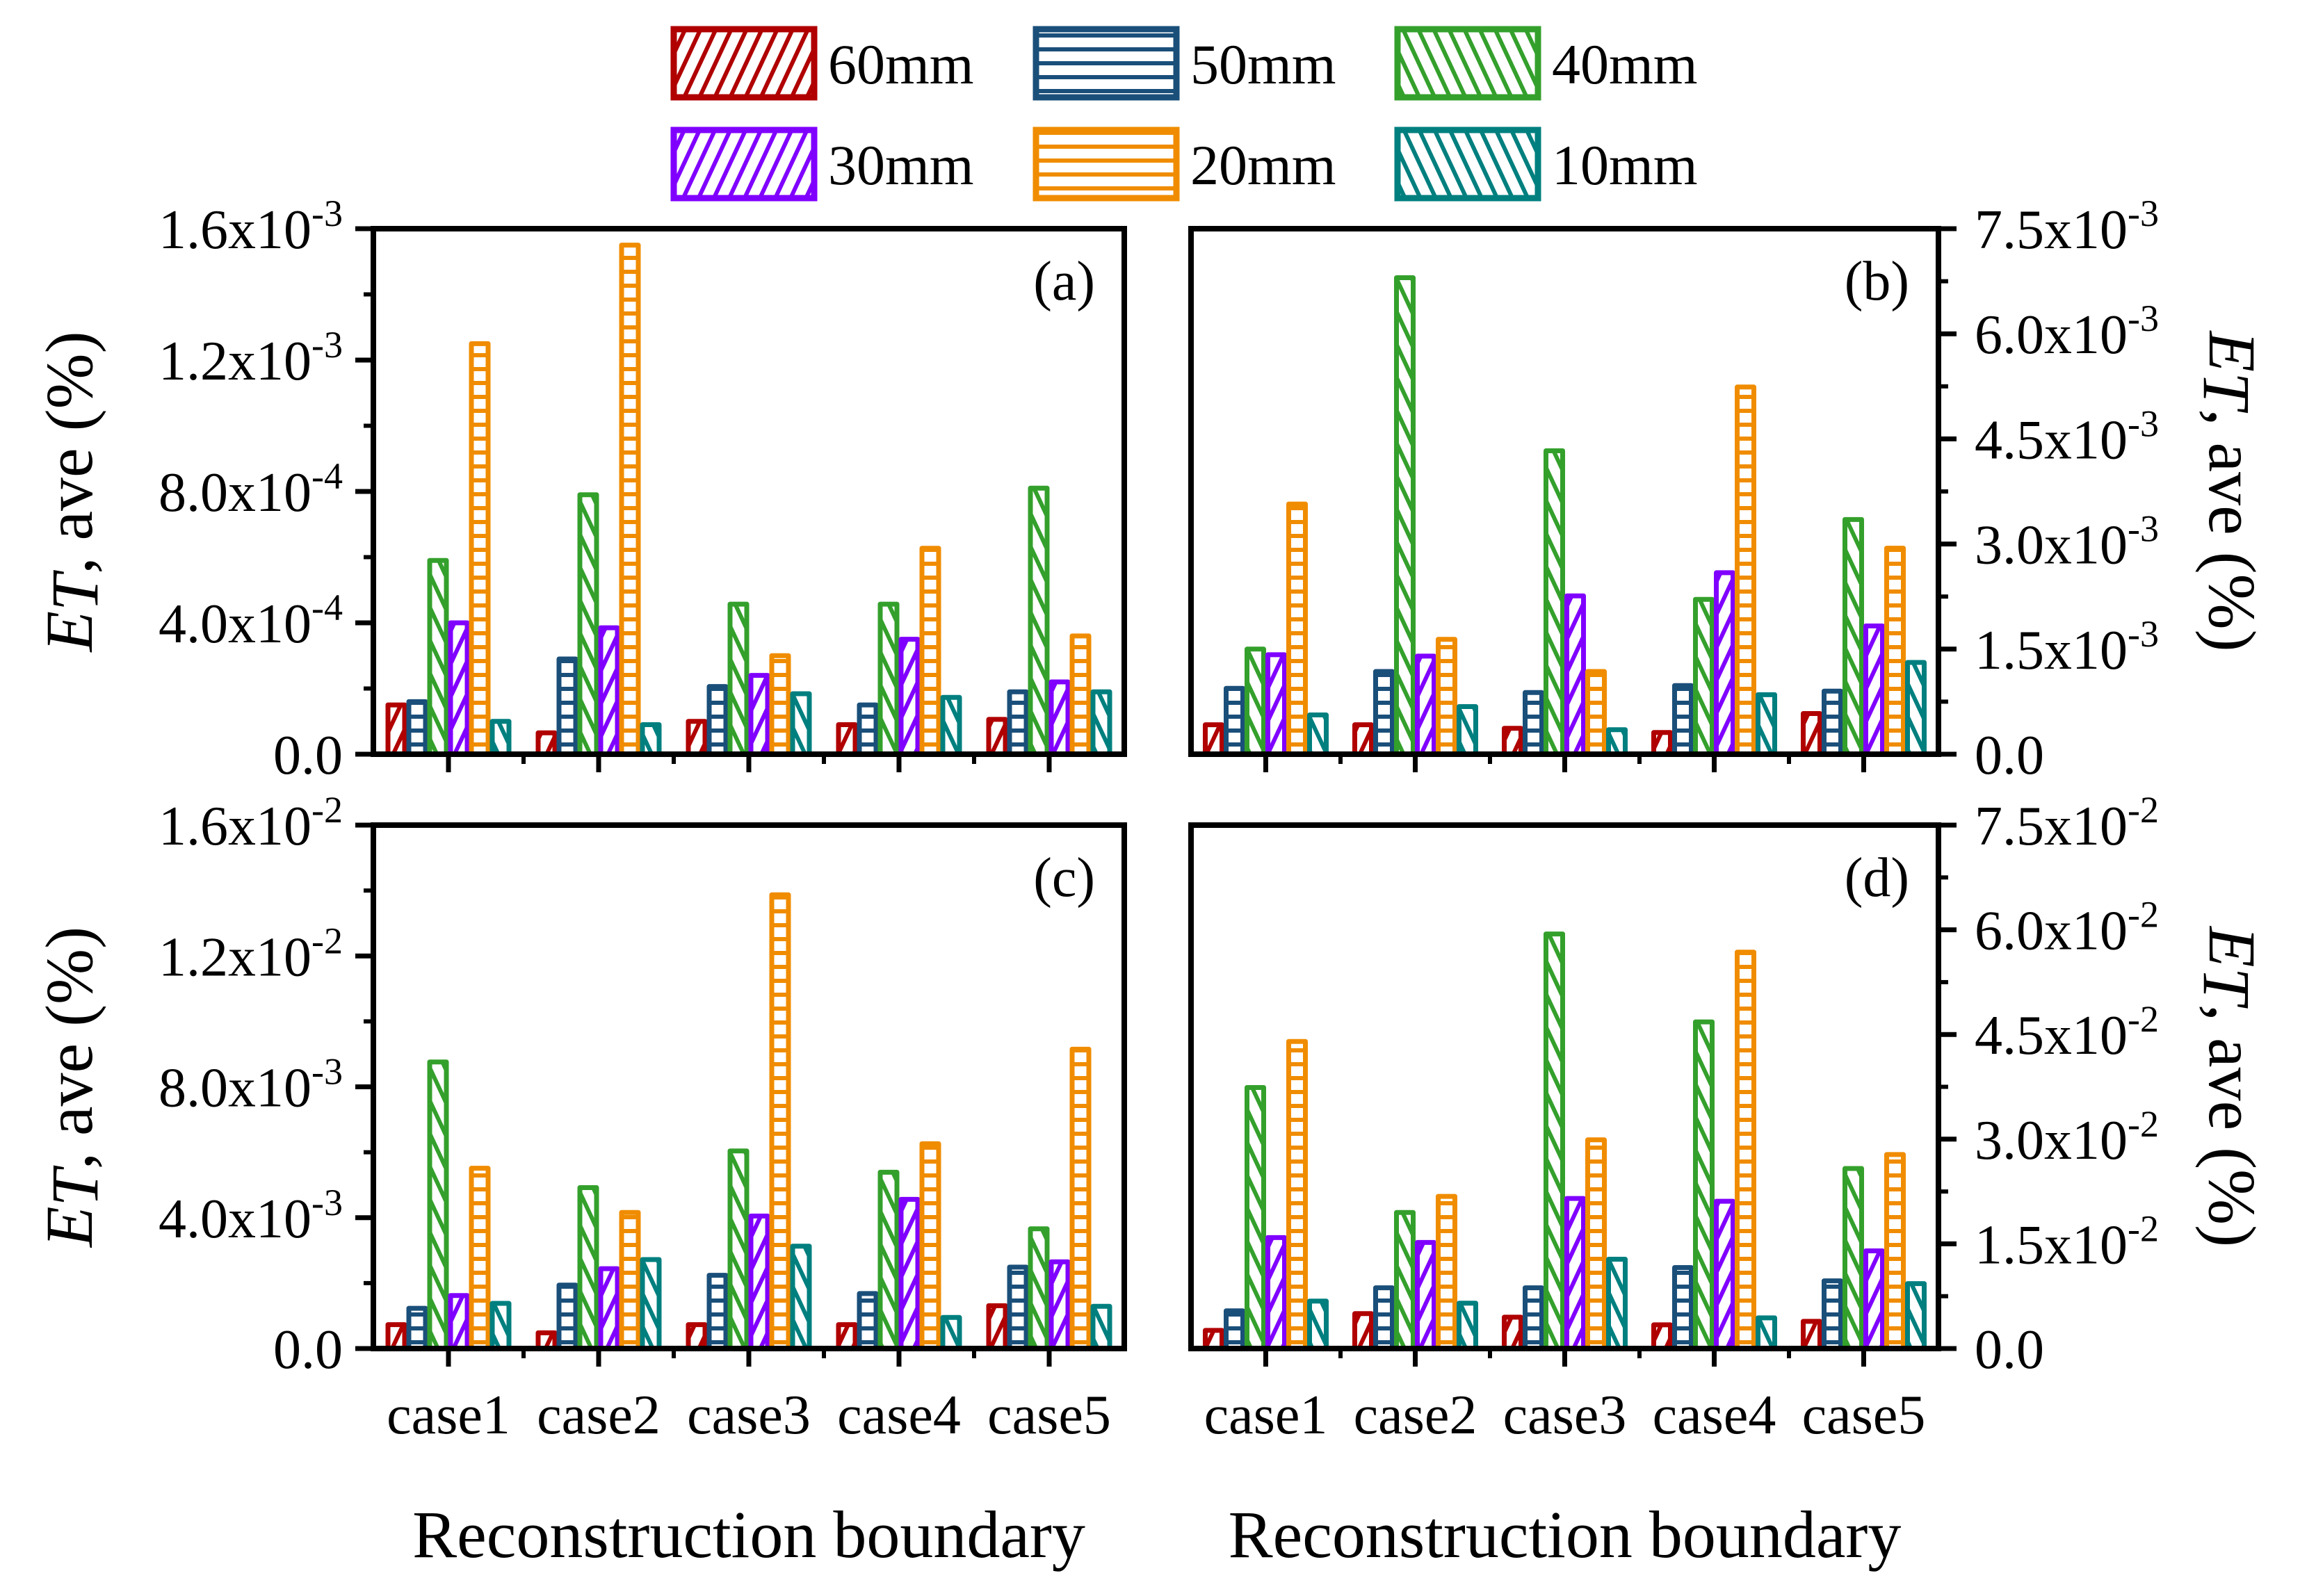 This screenshot has width=2300, height=1596. Describe the element at coordinates (2067, 227) in the screenshot. I see `y-tick-label: 7.5x10⁻³` at that location.